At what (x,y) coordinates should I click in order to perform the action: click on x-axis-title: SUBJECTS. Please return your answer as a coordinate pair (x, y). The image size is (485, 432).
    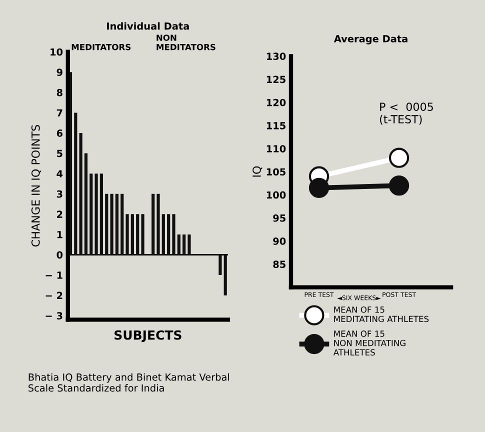
    Looking at the image, I should click on (148, 336).